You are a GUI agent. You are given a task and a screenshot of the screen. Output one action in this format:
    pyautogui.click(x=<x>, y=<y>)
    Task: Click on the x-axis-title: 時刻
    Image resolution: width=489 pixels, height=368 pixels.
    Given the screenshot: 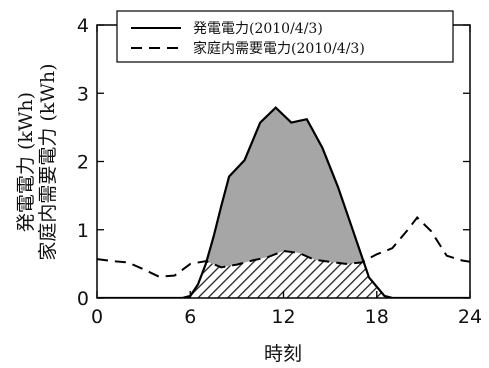 What is the action you would take?
    pyautogui.click(x=283, y=354)
    